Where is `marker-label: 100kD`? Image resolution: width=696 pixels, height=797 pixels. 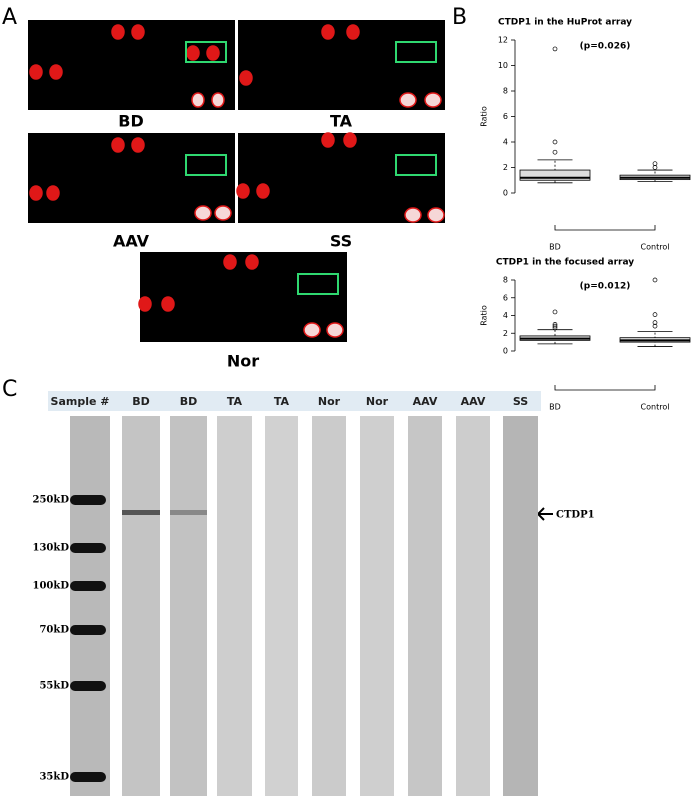
marker-label: 100kD is located at coordinates (51, 586).